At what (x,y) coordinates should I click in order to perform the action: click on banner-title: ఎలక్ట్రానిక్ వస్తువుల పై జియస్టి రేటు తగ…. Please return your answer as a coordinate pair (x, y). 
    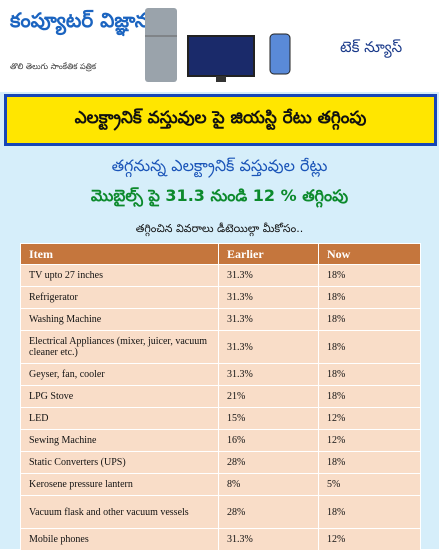
    Looking at the image, I should click on (220, 120).